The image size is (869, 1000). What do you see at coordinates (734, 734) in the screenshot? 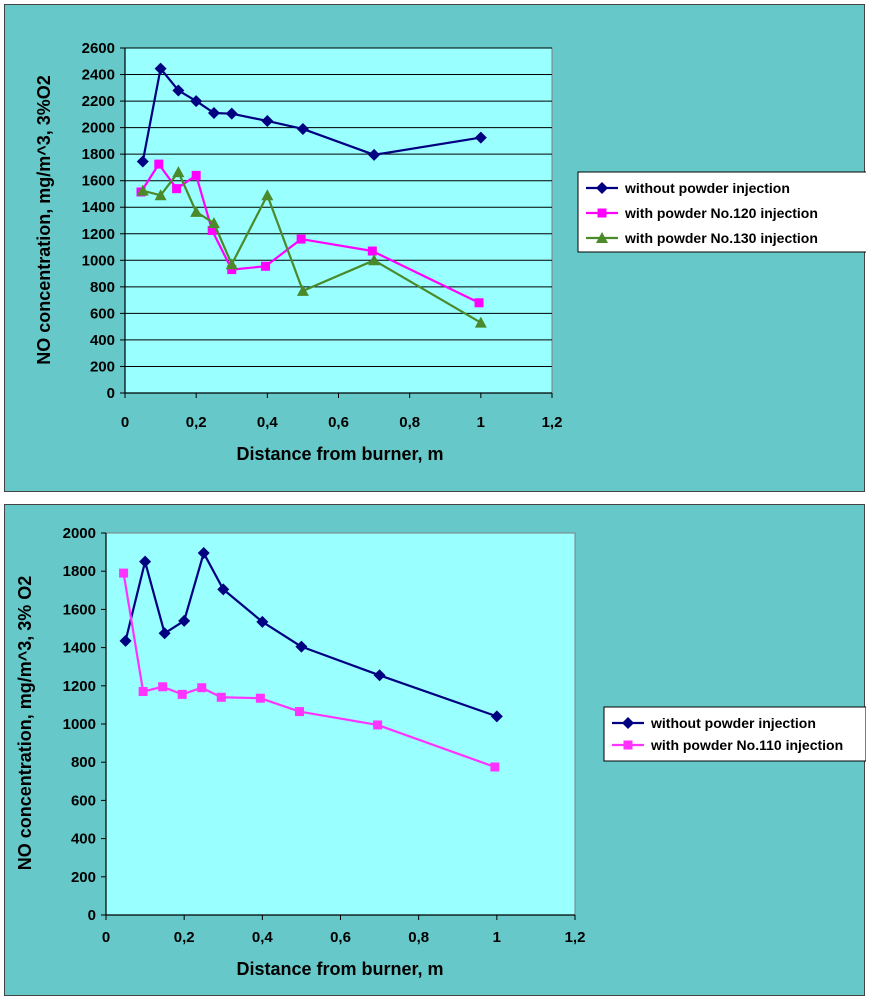
I see `legend` at bounding box center [734, 734].